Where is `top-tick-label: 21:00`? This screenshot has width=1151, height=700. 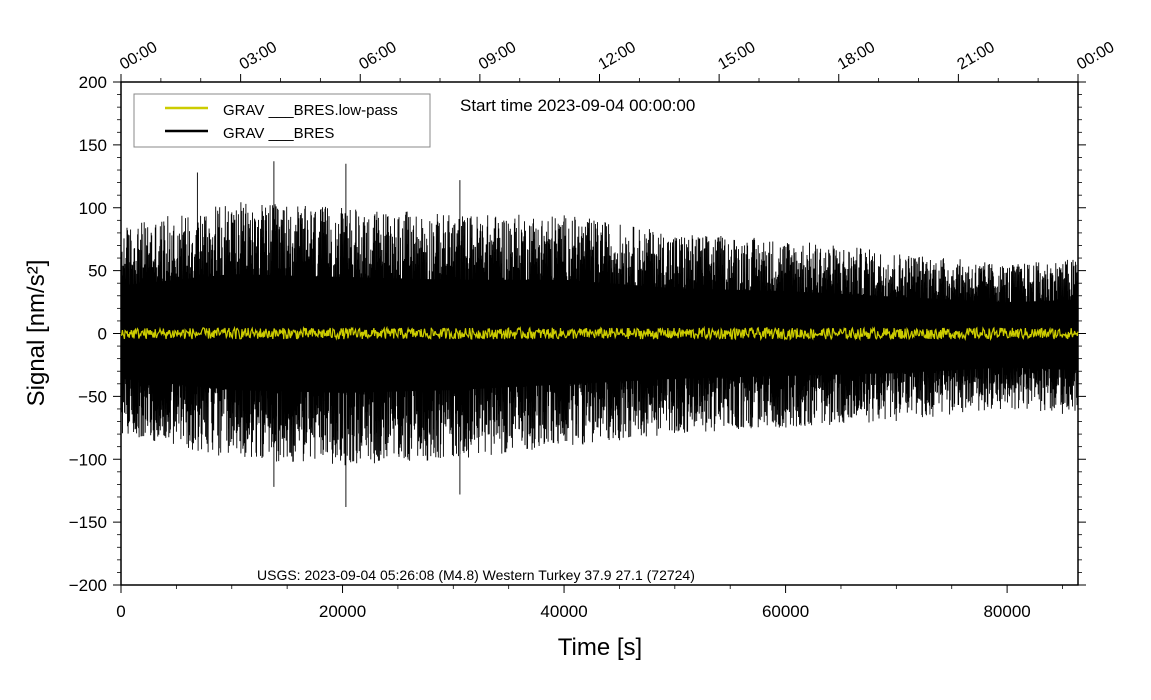 top-tick-label: 21:00 is located at coordinates (976, 56).